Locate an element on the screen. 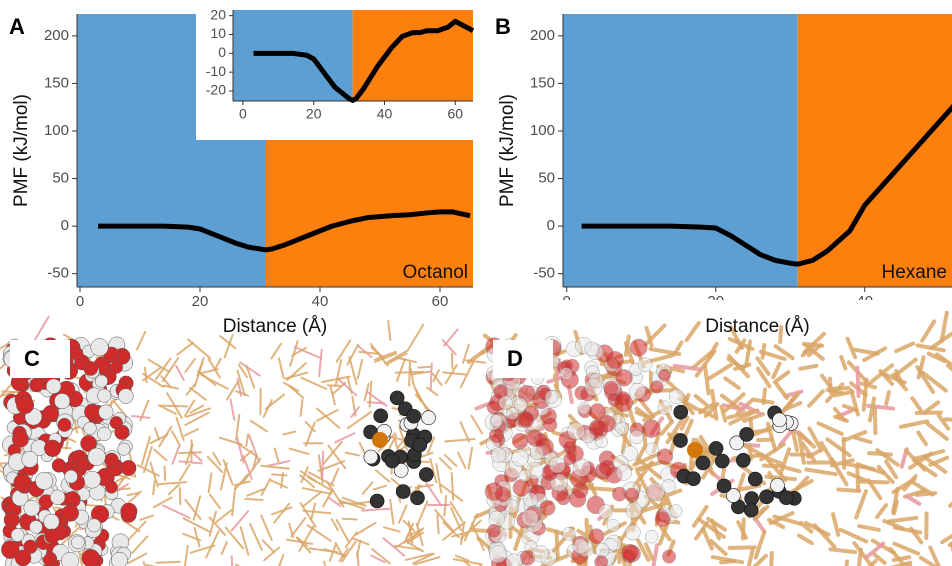 The width and height of the screenshot is (952, 566). y-tick-label: 150 is located at coordinates (56, 82).